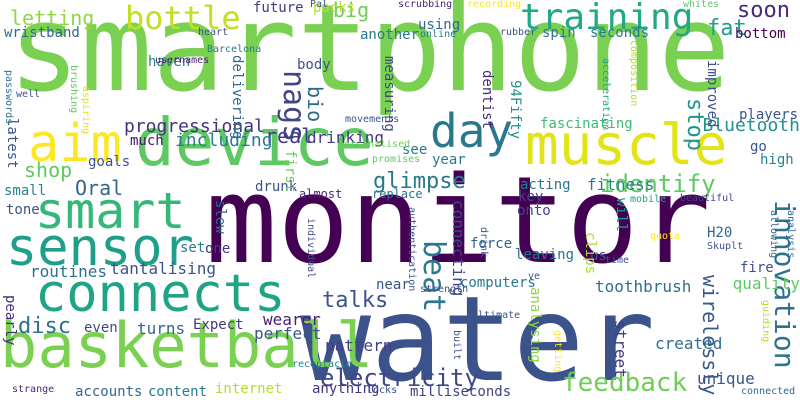  Describe the element at coordinates (23, 210) in the screenshot. I see `word-tone: tone` at that location.